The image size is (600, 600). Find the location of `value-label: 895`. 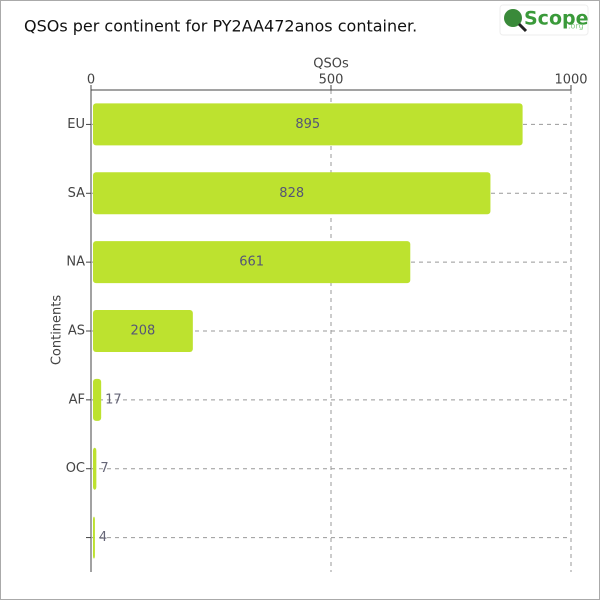

value-label: 895 is located at coordinates (307, 124).